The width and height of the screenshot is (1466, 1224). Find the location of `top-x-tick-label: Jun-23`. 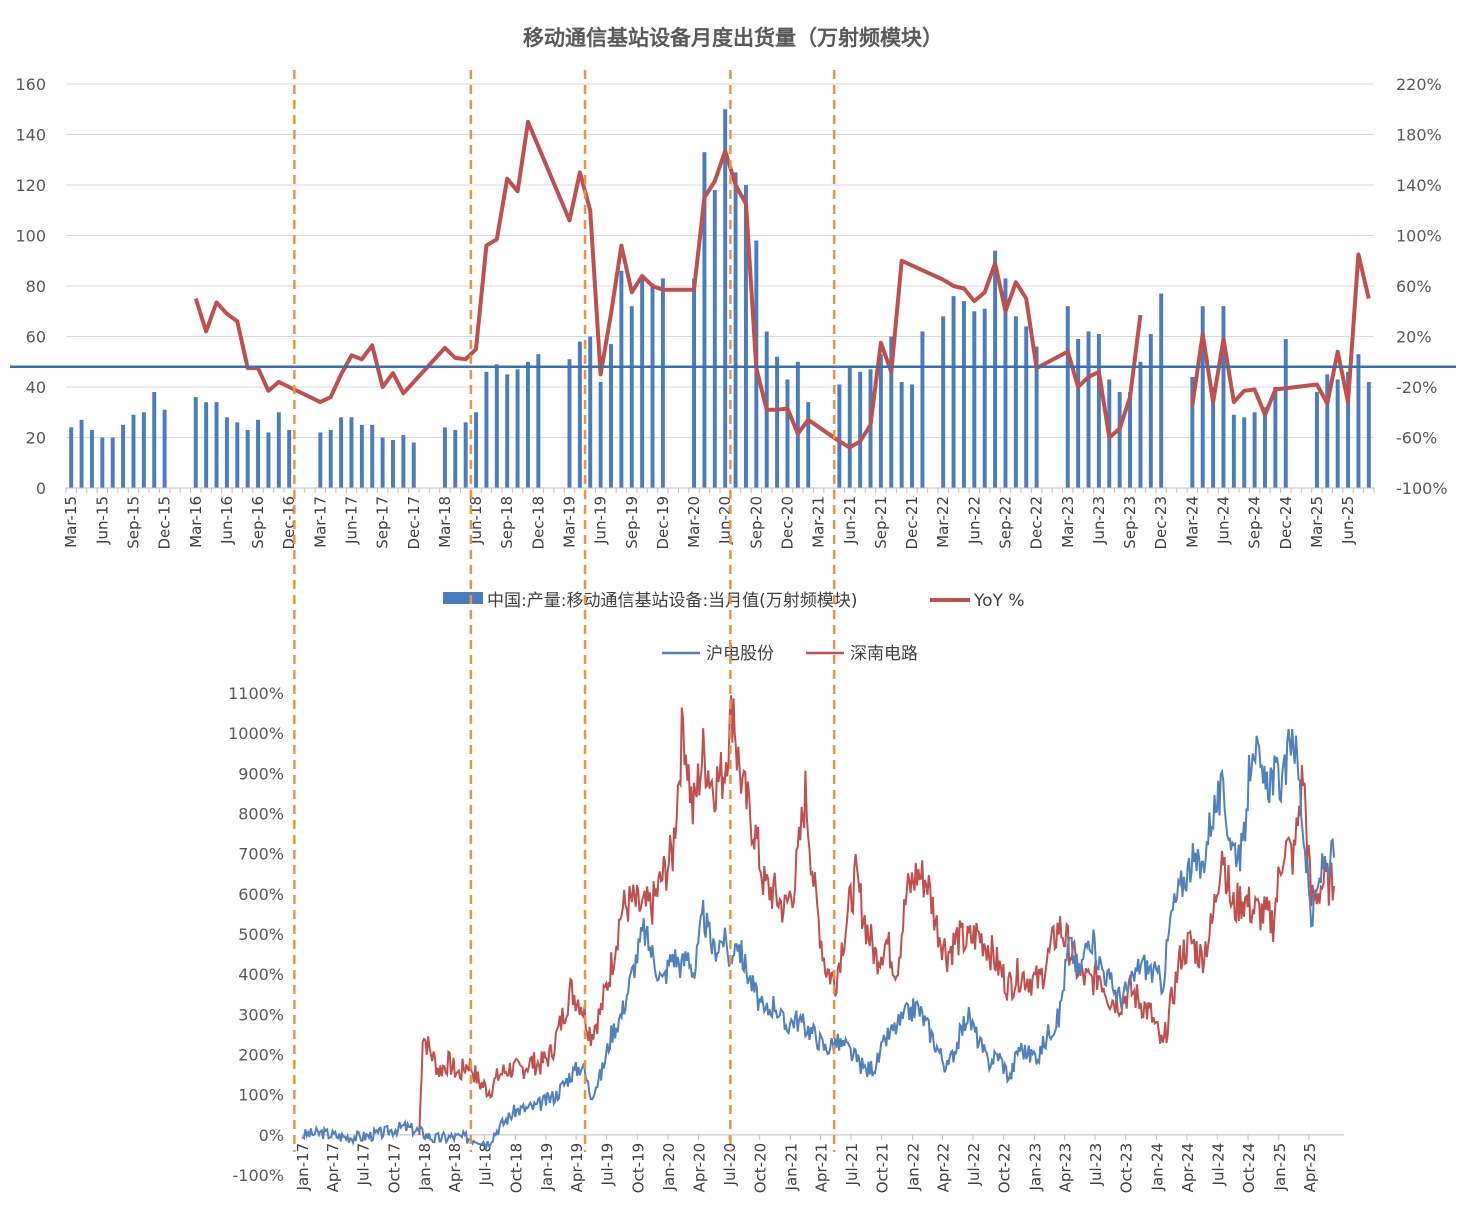

top-x-tick-label: Jun-23 is located at coordinates (1099, 520).